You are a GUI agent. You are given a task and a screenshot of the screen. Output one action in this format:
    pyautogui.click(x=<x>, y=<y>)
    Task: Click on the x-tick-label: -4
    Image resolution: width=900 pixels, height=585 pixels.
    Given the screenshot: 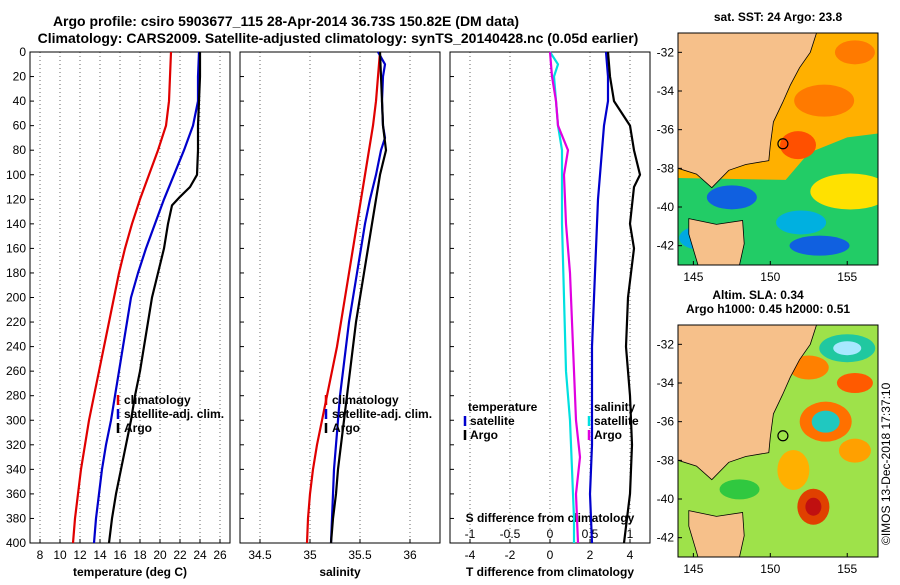 What is the action you would take?
    pyautogui.click(x=470, y=555)
    